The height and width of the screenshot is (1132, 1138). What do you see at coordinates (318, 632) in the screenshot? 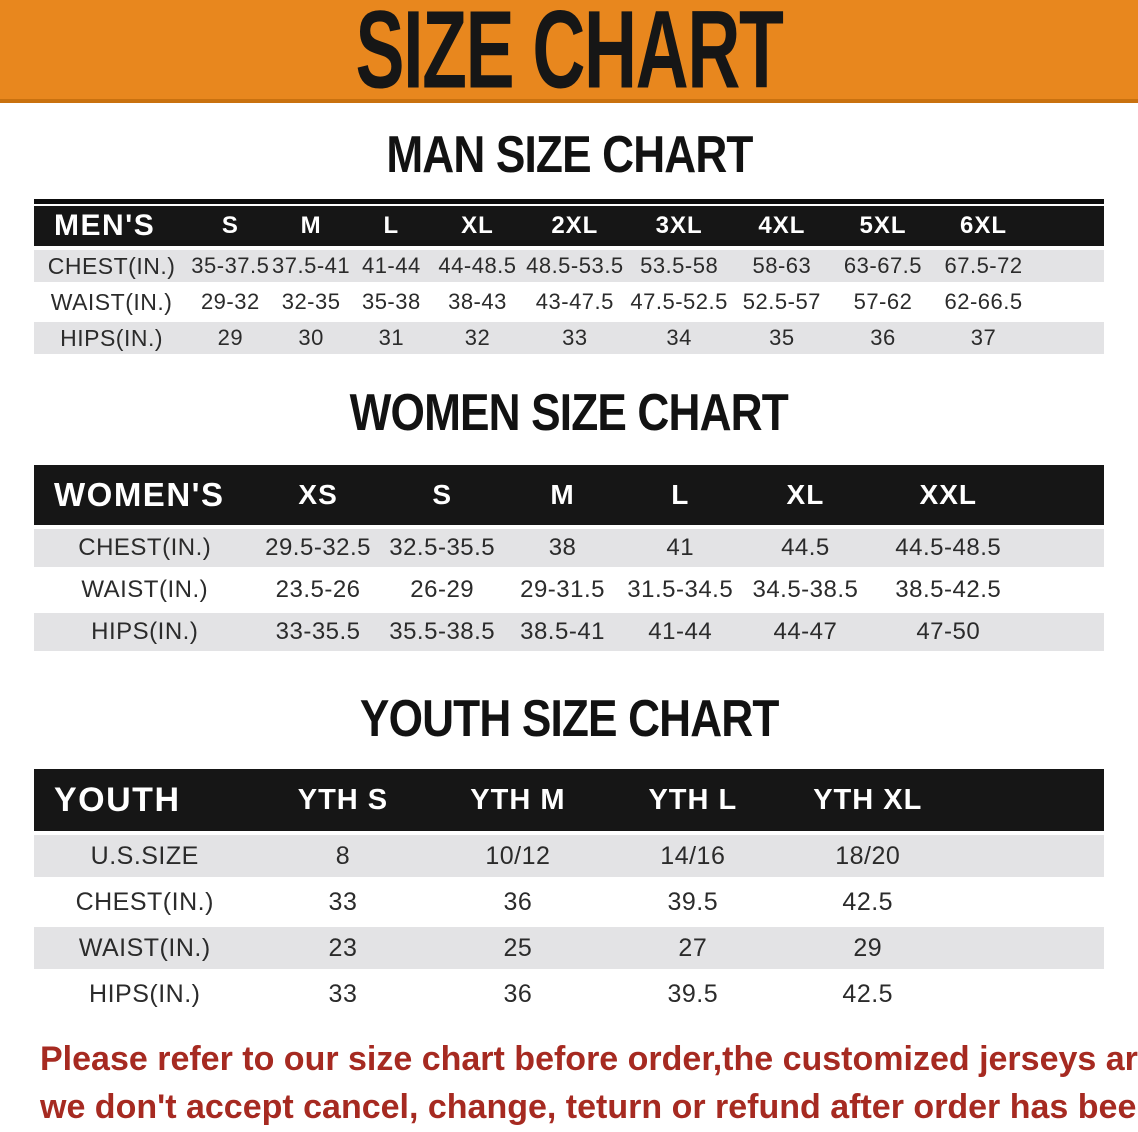
I see `value-cell: 33-35.5` at bounding box center [318, 632].